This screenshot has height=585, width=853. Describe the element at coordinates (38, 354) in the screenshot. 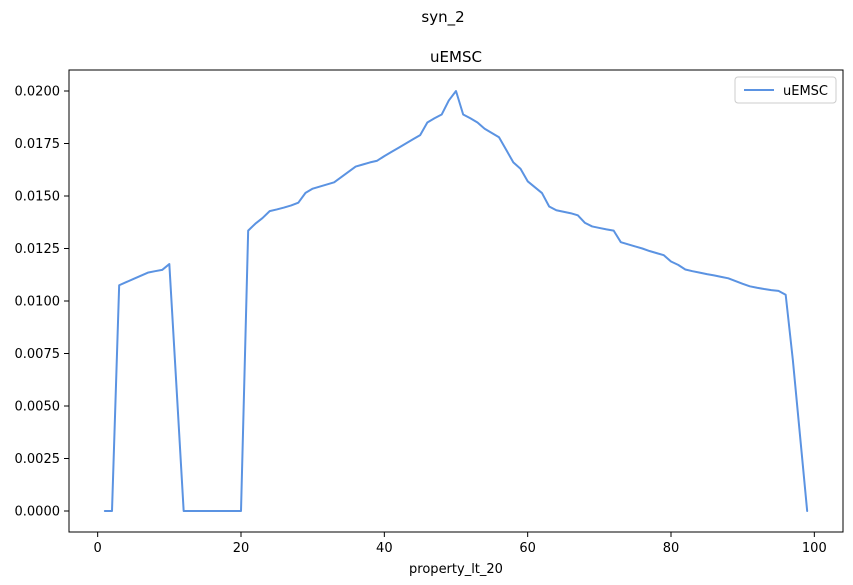

I see `y-tick-label: 0.0075` at that location.